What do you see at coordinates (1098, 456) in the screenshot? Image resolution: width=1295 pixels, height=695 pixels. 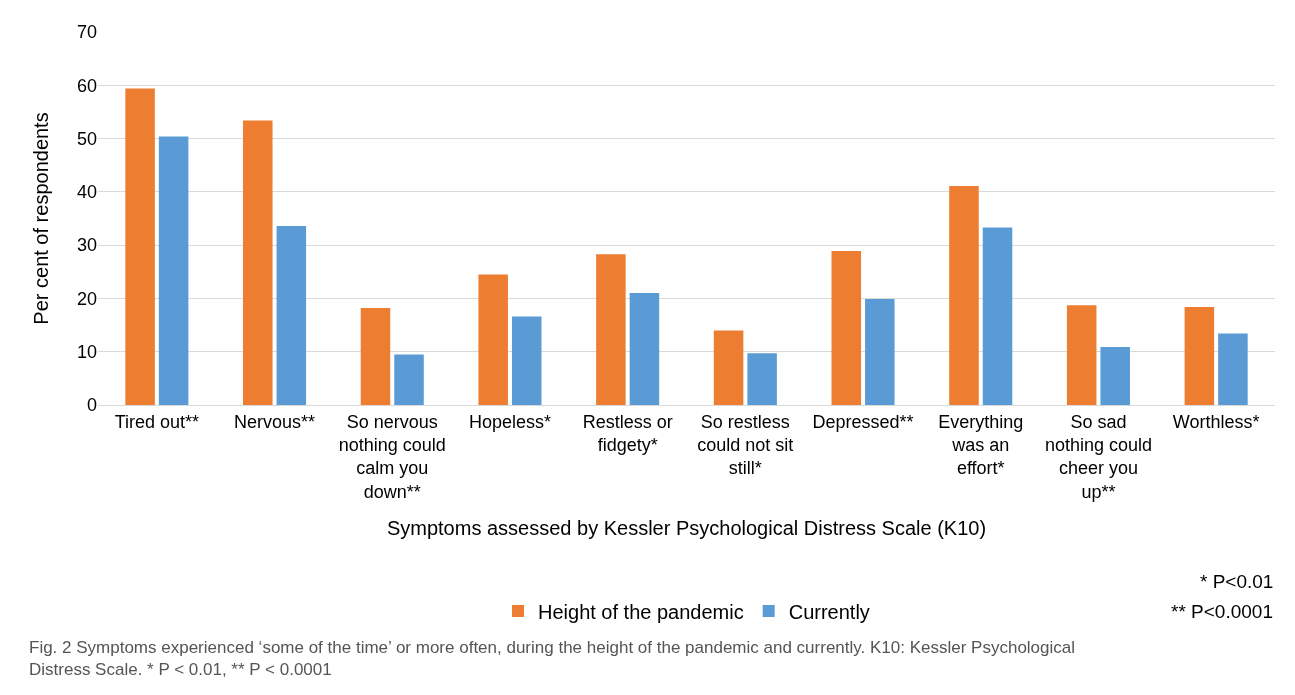 I see `x-tick-label: So sad nothing could cheer you up**` at bounding box center [1098, 456].